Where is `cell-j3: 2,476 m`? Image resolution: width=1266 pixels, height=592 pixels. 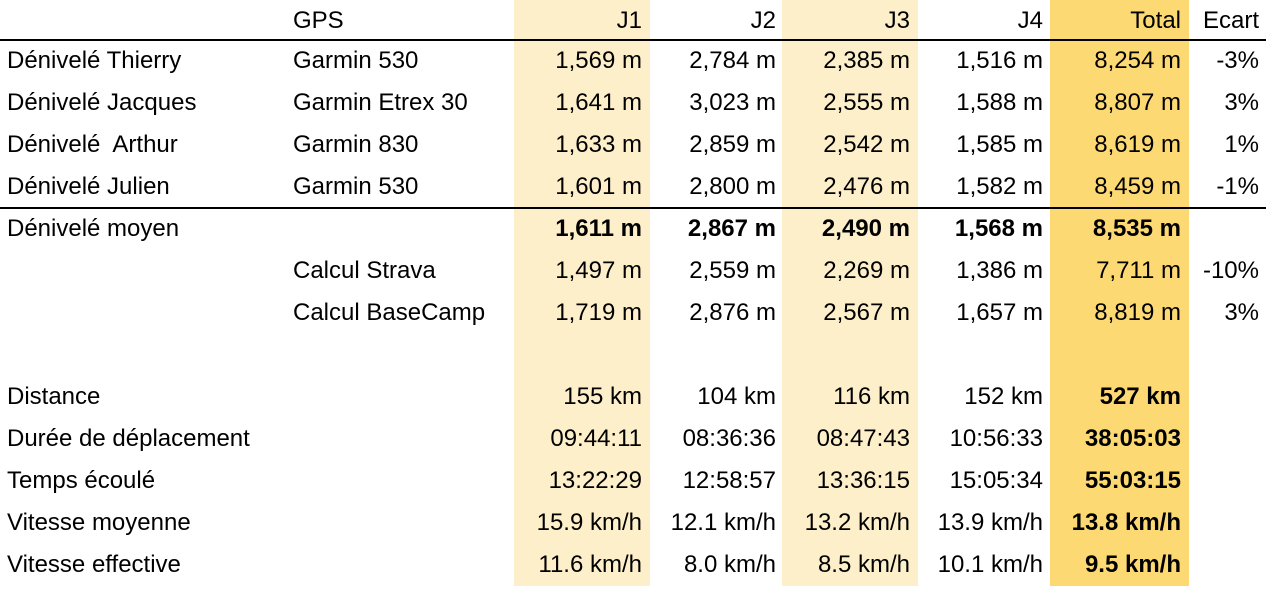 cell-j3: 2,476 m is located at coordinates (866, 186).